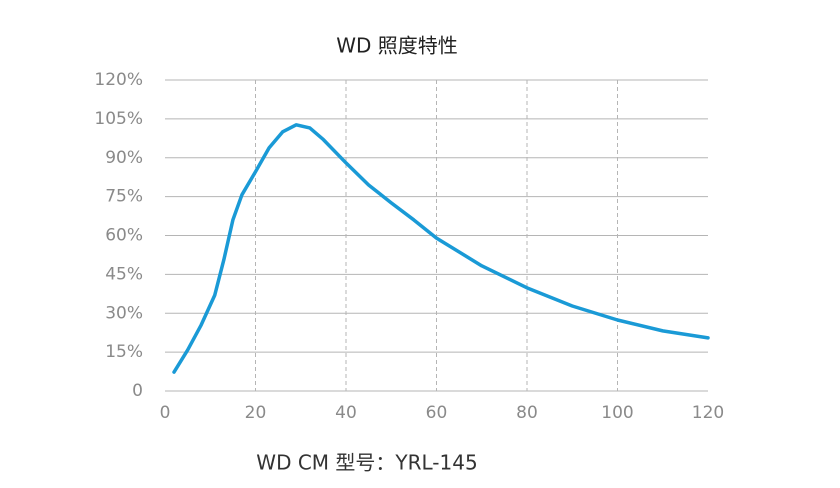 The width and height of the screenshot is (840, 488). I want to click on x-tick-label: 40, so click(346, 413).